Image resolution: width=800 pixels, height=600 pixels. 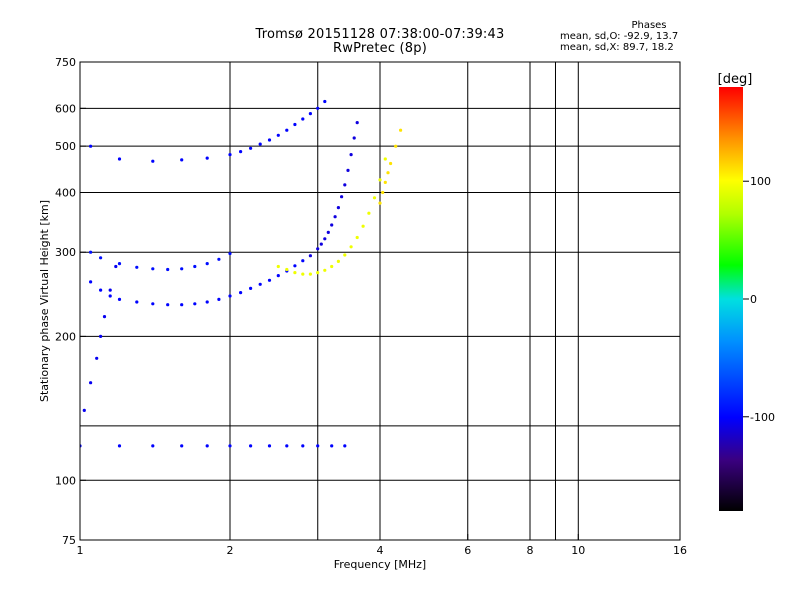 What do you see at coordinates (380, 564) in the screenshot?
I see `x-axis-label: Frequency [MHz]` at bounding box center [380, 564].